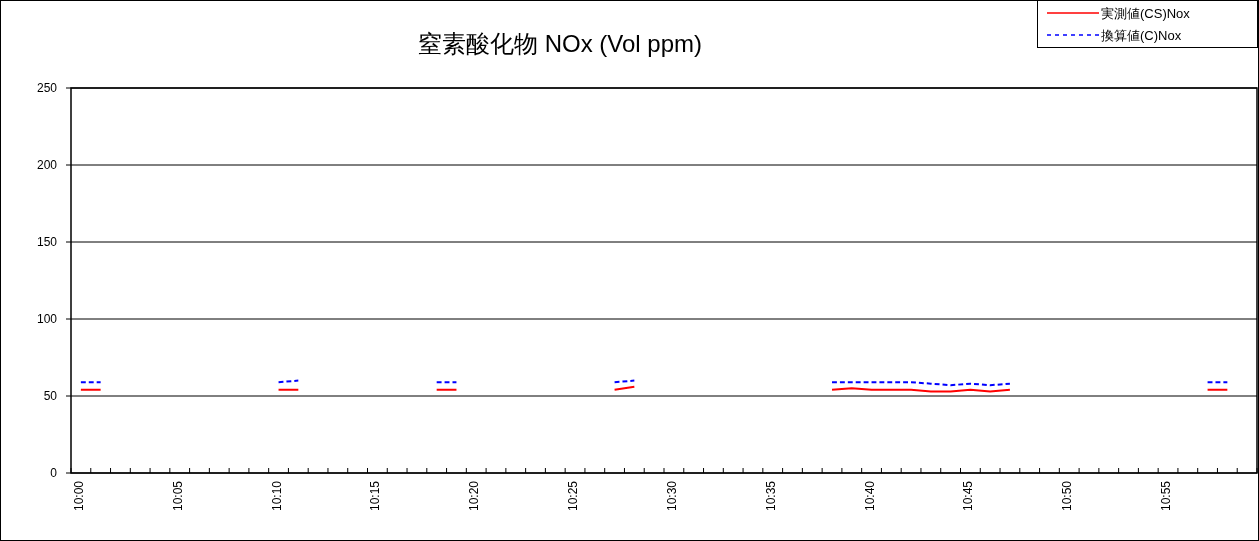 The width and height of the screenshot is (1259, 541). What do you see at coordinates (474, 496) in the screenshot?
I see `x-tick-label: 10:20` at bounding box center [474, 496].